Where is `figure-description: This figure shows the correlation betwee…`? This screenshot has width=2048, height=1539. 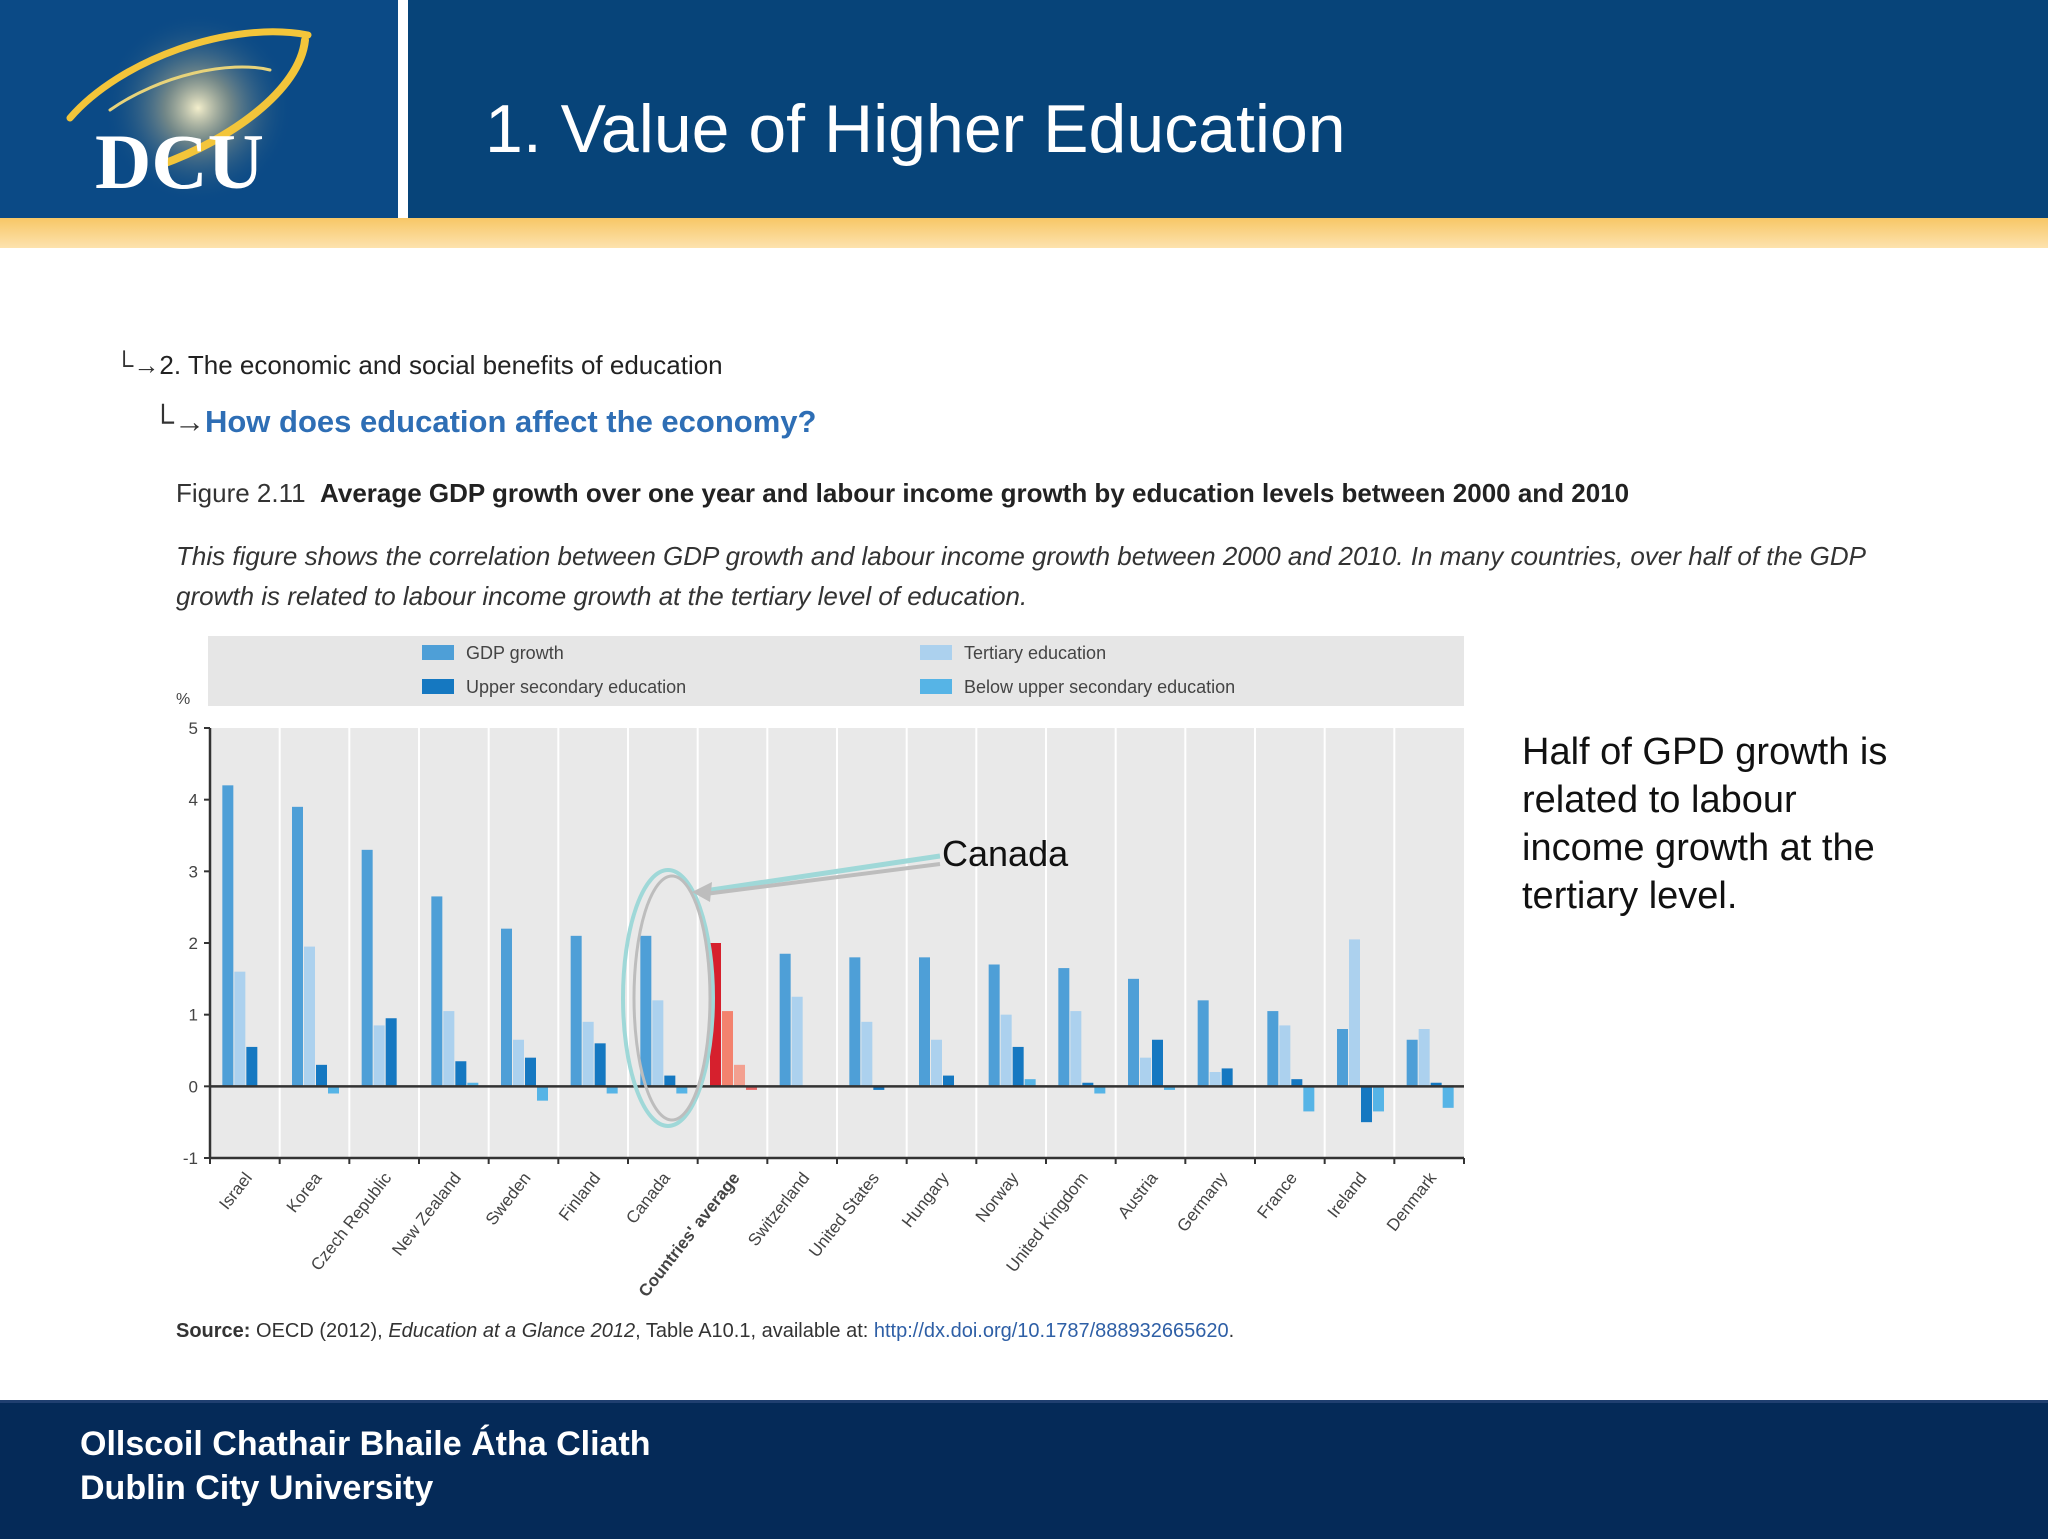
figure-description: This figure shows the correlation betwee… is located at coordinates (1021, 576).